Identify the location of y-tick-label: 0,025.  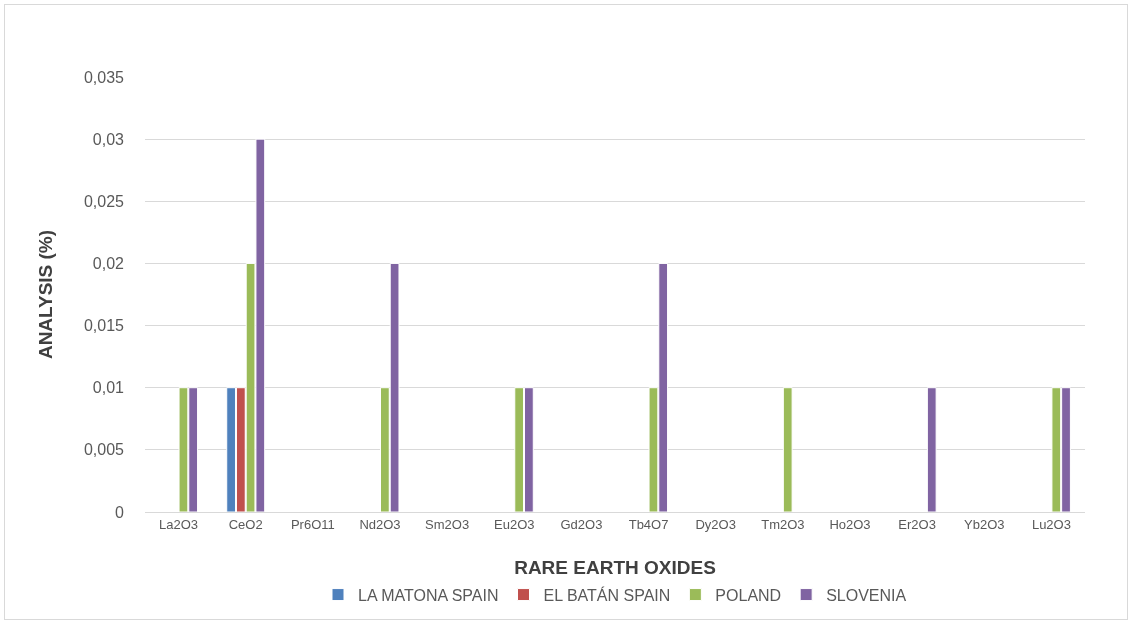
(104, 201).